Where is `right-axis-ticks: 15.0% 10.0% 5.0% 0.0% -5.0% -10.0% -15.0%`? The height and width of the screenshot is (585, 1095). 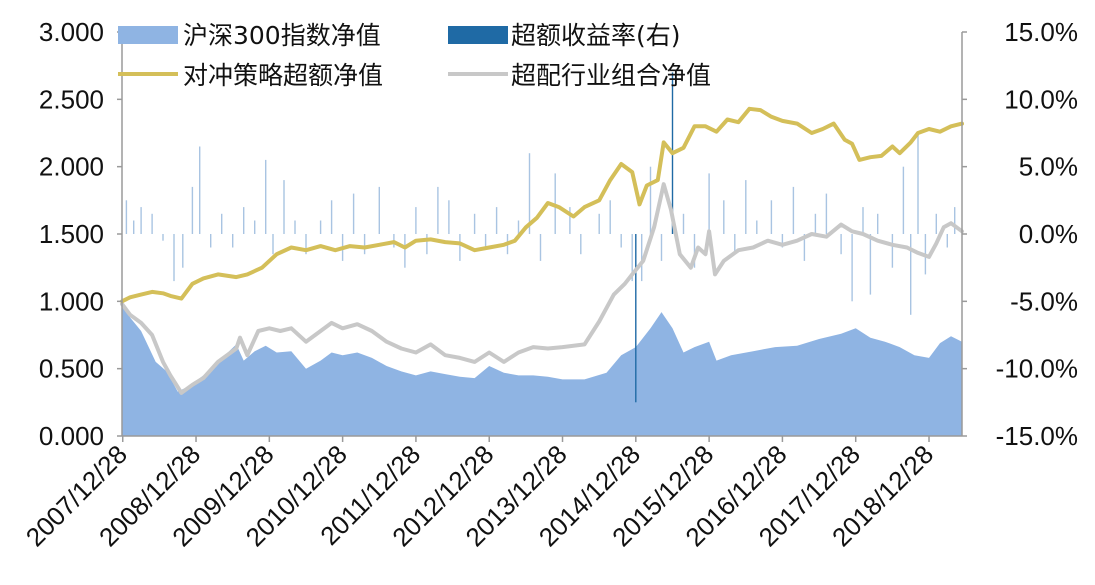
right-axis-ticks: 15.0% 10.0% 5.0% 0.0% -5.0% -10.0% -15.0% is located at coordinates (1020, 234).